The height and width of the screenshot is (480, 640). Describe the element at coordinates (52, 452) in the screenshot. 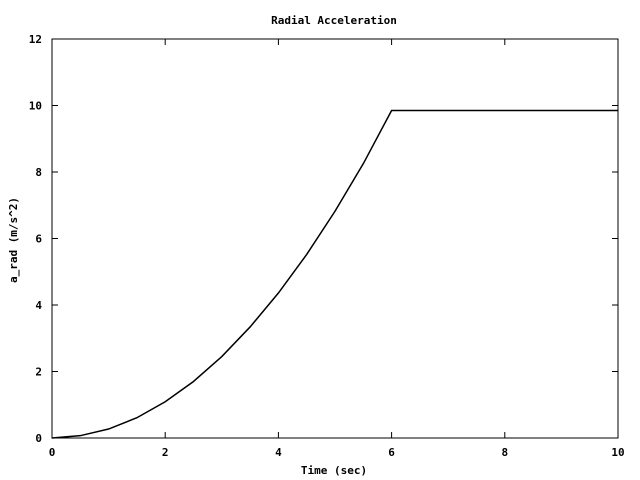

I see `x-tick-label: 0` at that location.